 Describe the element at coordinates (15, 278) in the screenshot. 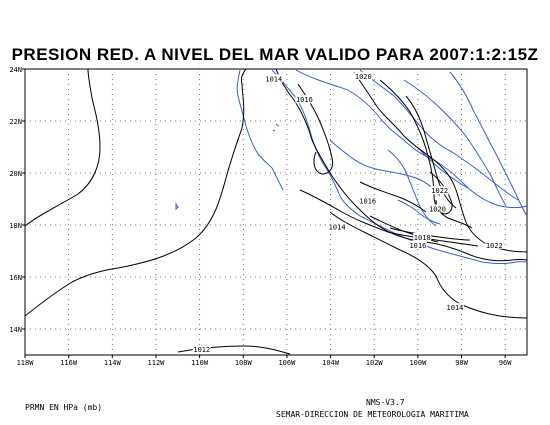

I see `lat-tick-label: 16N` at that location.